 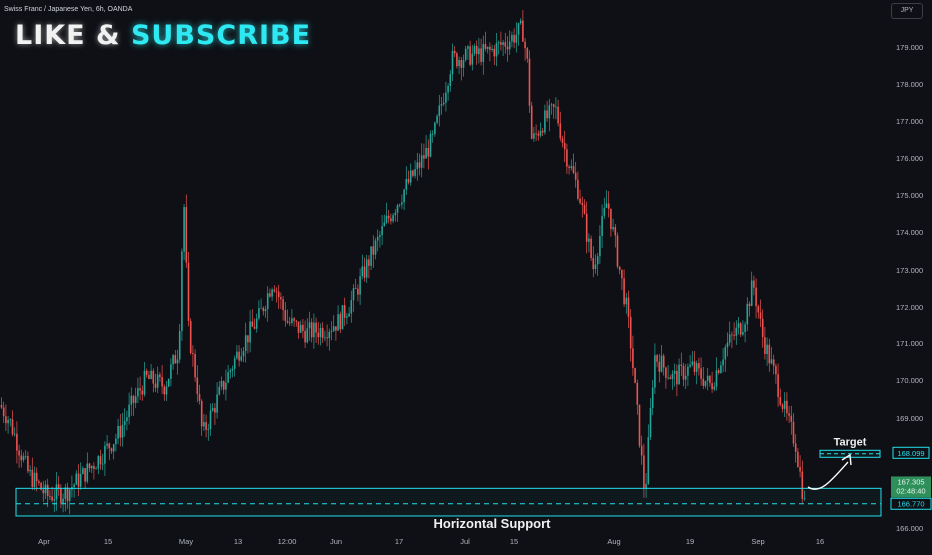 What do you see at coordinates (287, 541) in the screenshot?
I see `x-tick-label: 12:00` at bounding box center [287, 541].